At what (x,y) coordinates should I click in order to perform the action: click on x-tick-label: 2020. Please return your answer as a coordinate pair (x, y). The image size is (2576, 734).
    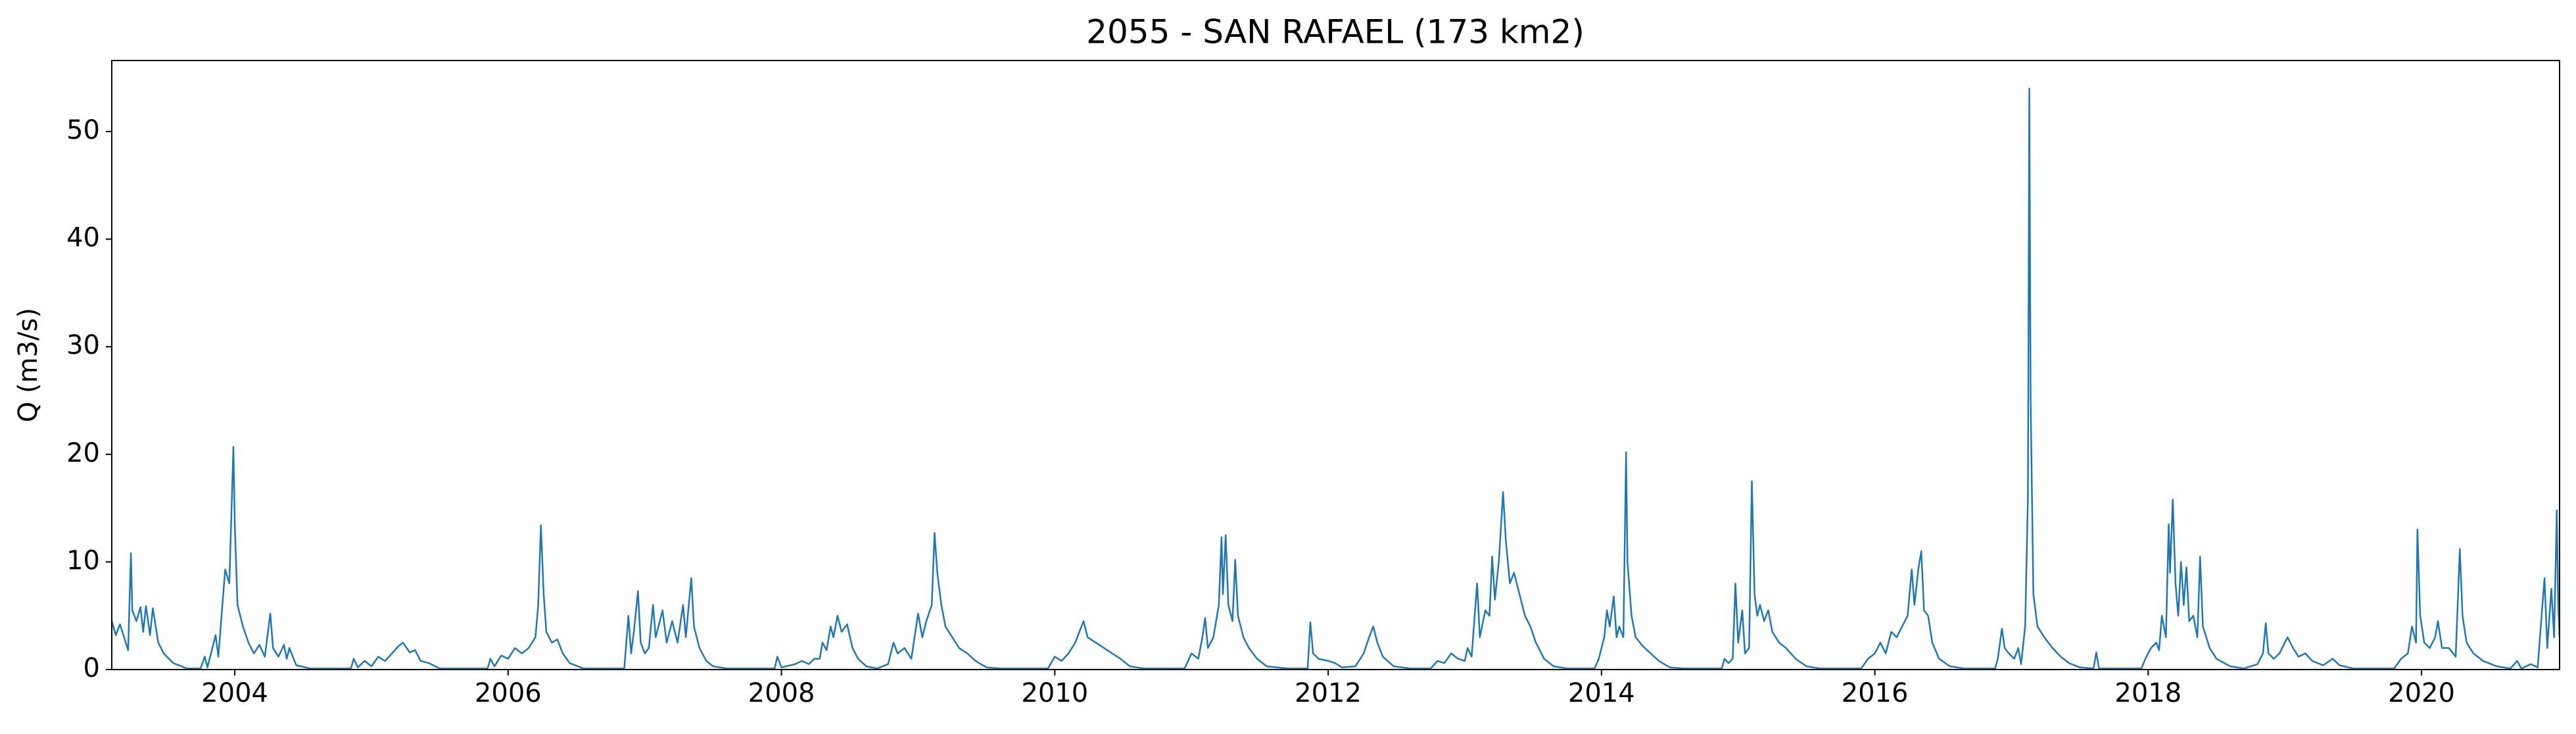
    Looking at the image, I should click on (2421, 693).